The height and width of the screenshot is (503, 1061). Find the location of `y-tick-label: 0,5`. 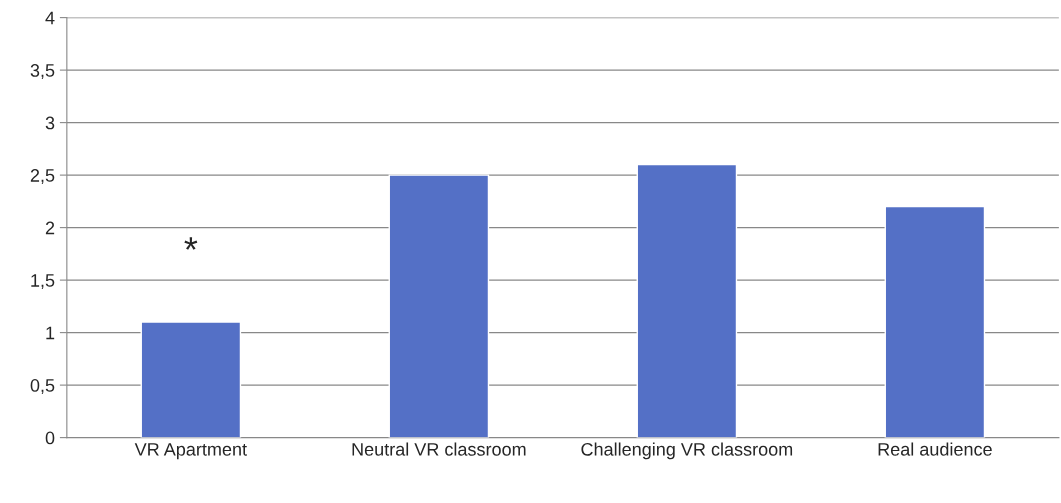

y-tick-label: 0,5 is located at coordinates (42, 386).